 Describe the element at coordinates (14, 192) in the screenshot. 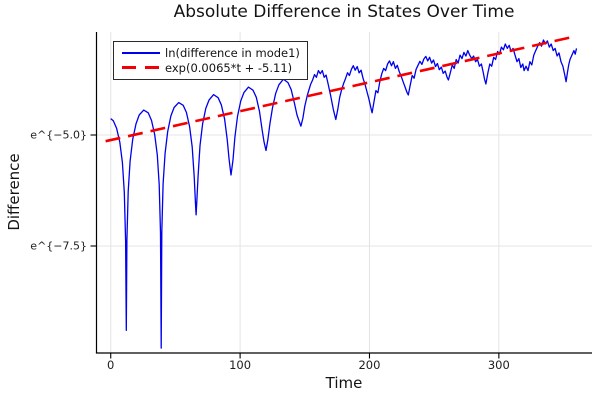

I see `y-axis-label: Difference` at that location.